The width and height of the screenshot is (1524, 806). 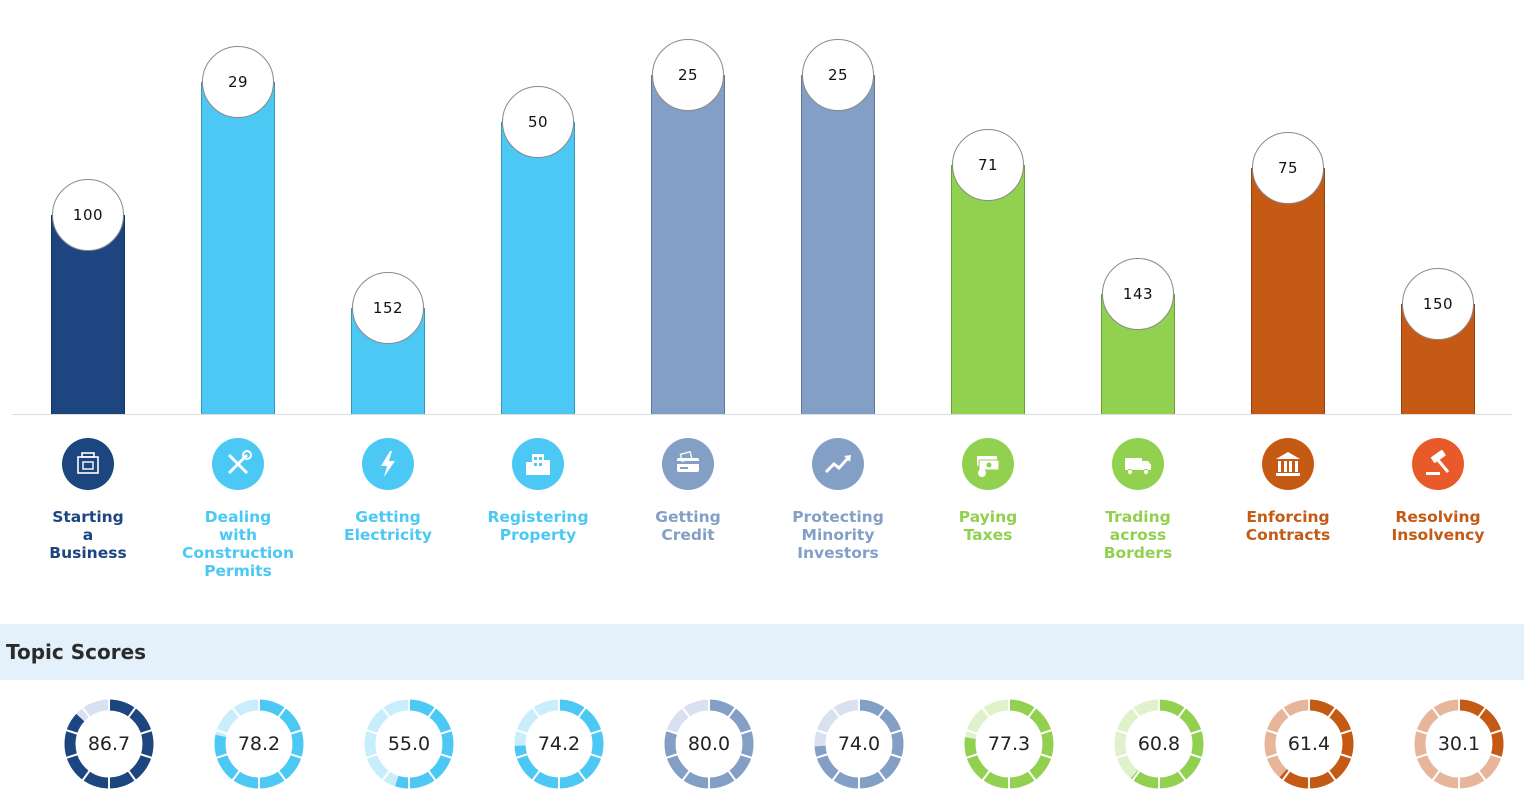 I want to click on topic-resolving-insolvency: Resolving Insolvency, so click(x=1438, y=491).